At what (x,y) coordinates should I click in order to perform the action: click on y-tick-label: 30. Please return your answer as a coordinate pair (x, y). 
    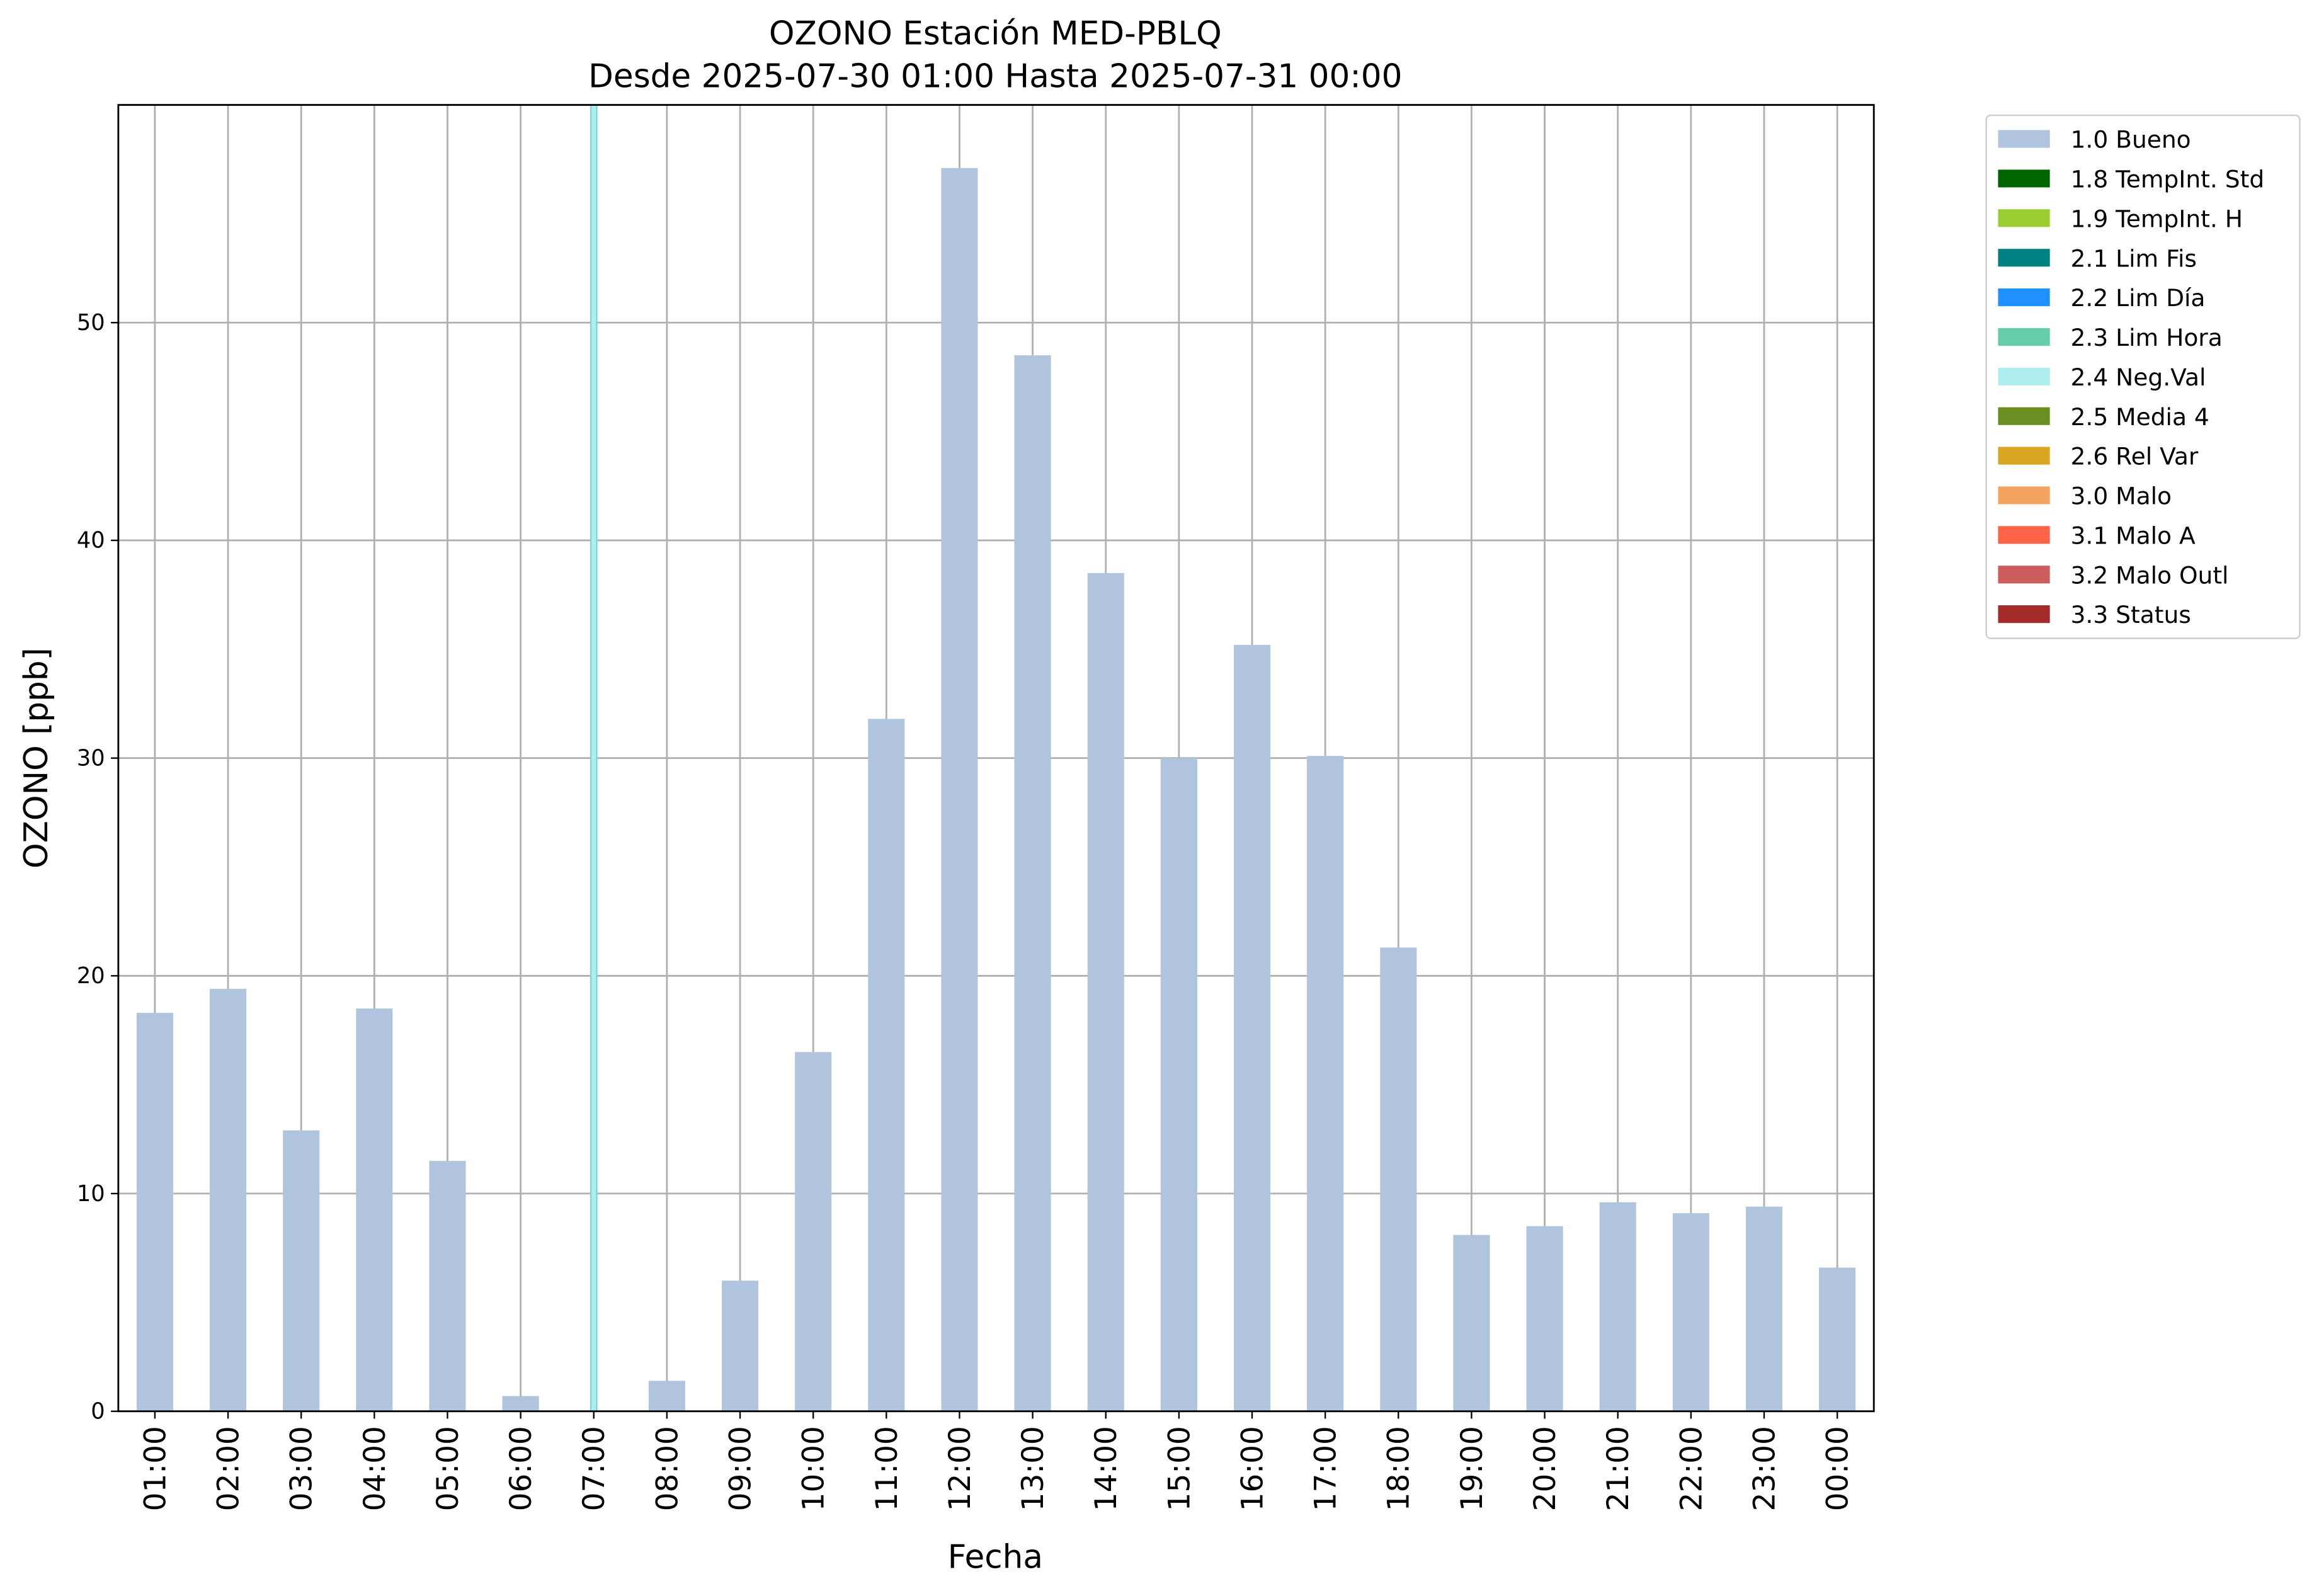
    Looking at the image, I should click on (91, 758).